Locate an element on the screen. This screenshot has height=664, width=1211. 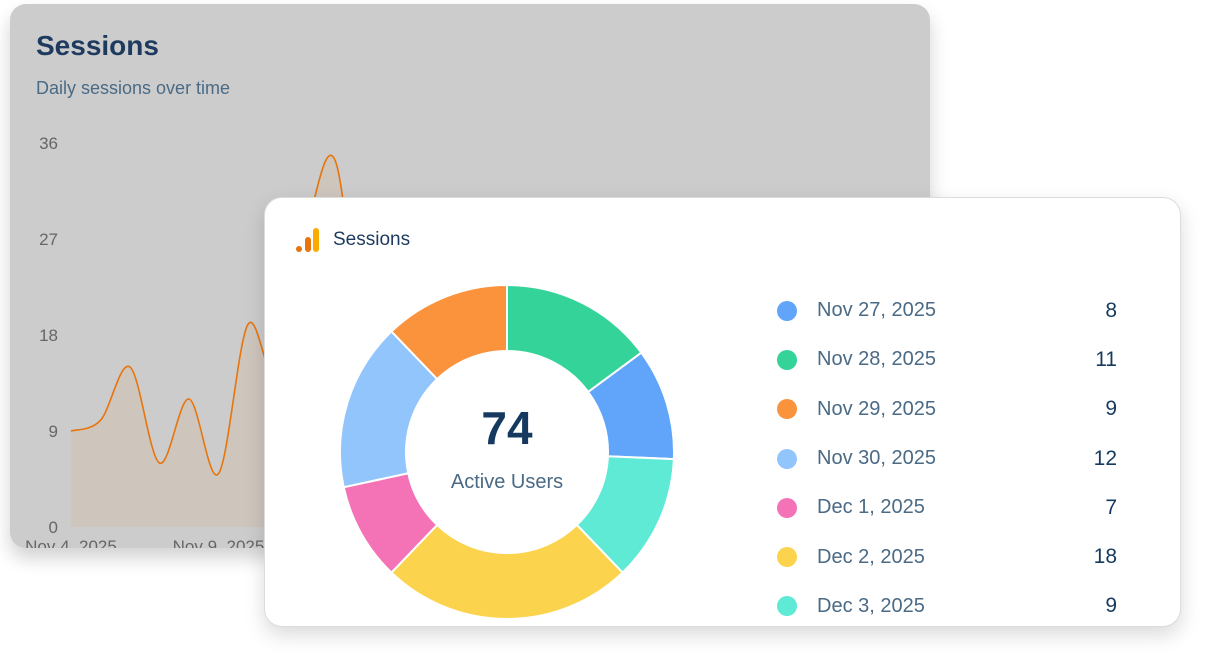
line-chart-subtitle: Daily sessions over time is located at coordinates (133, 88).